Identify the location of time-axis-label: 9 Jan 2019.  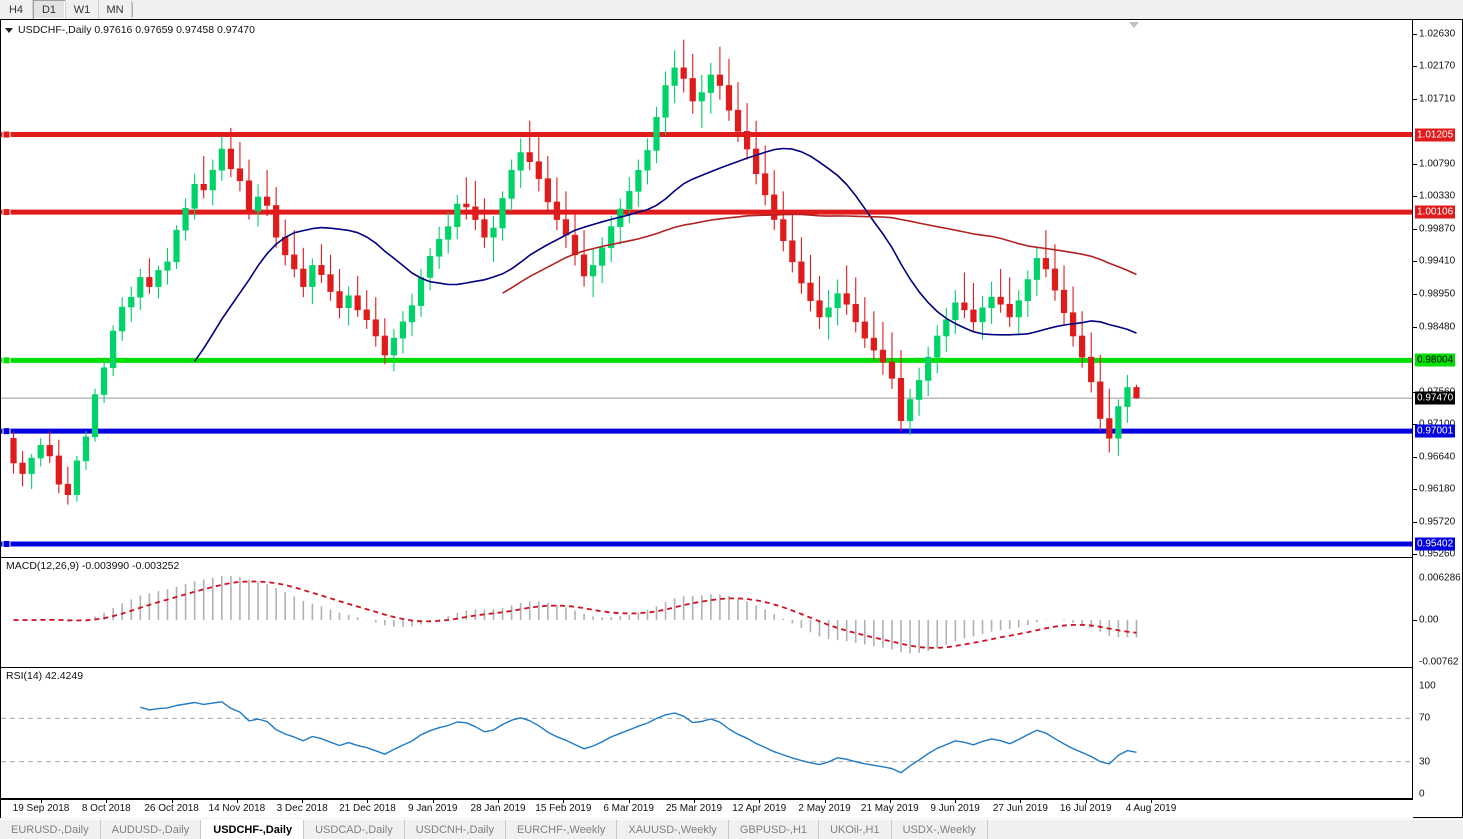
(433, 808).